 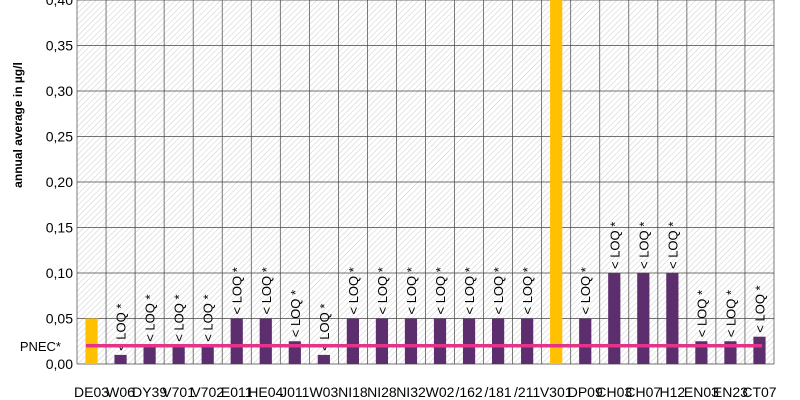 I want to click on y-tick-label: 0,10, so click(x=59, y=273).